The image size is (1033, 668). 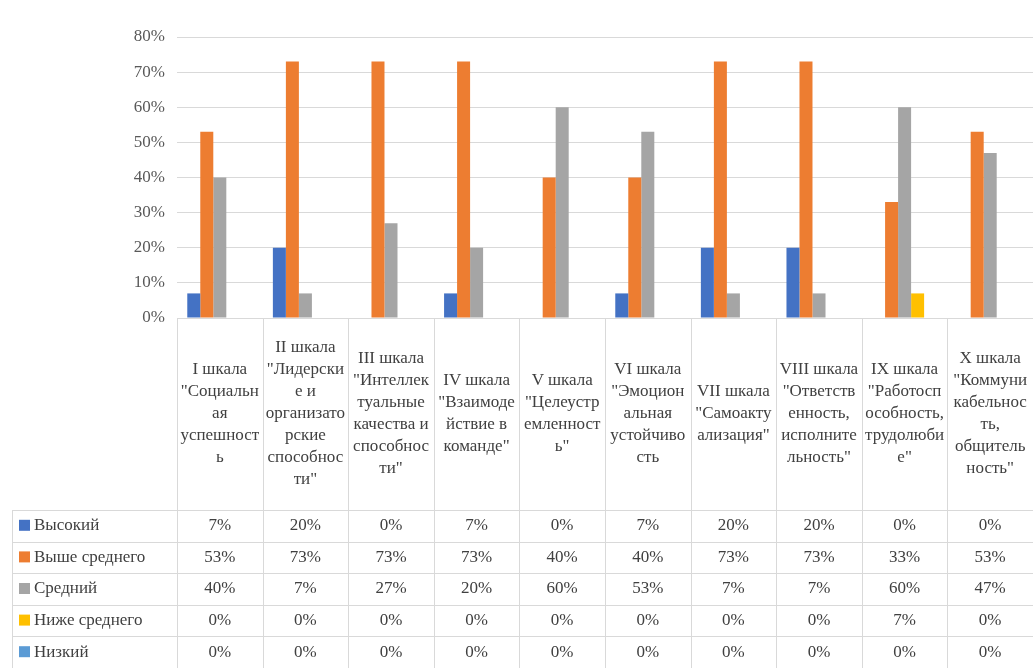 What do you see at coordinates (149, 36) in the screenshot?
I see `y-tick-label: 80%` at bounding box center [149, 36].